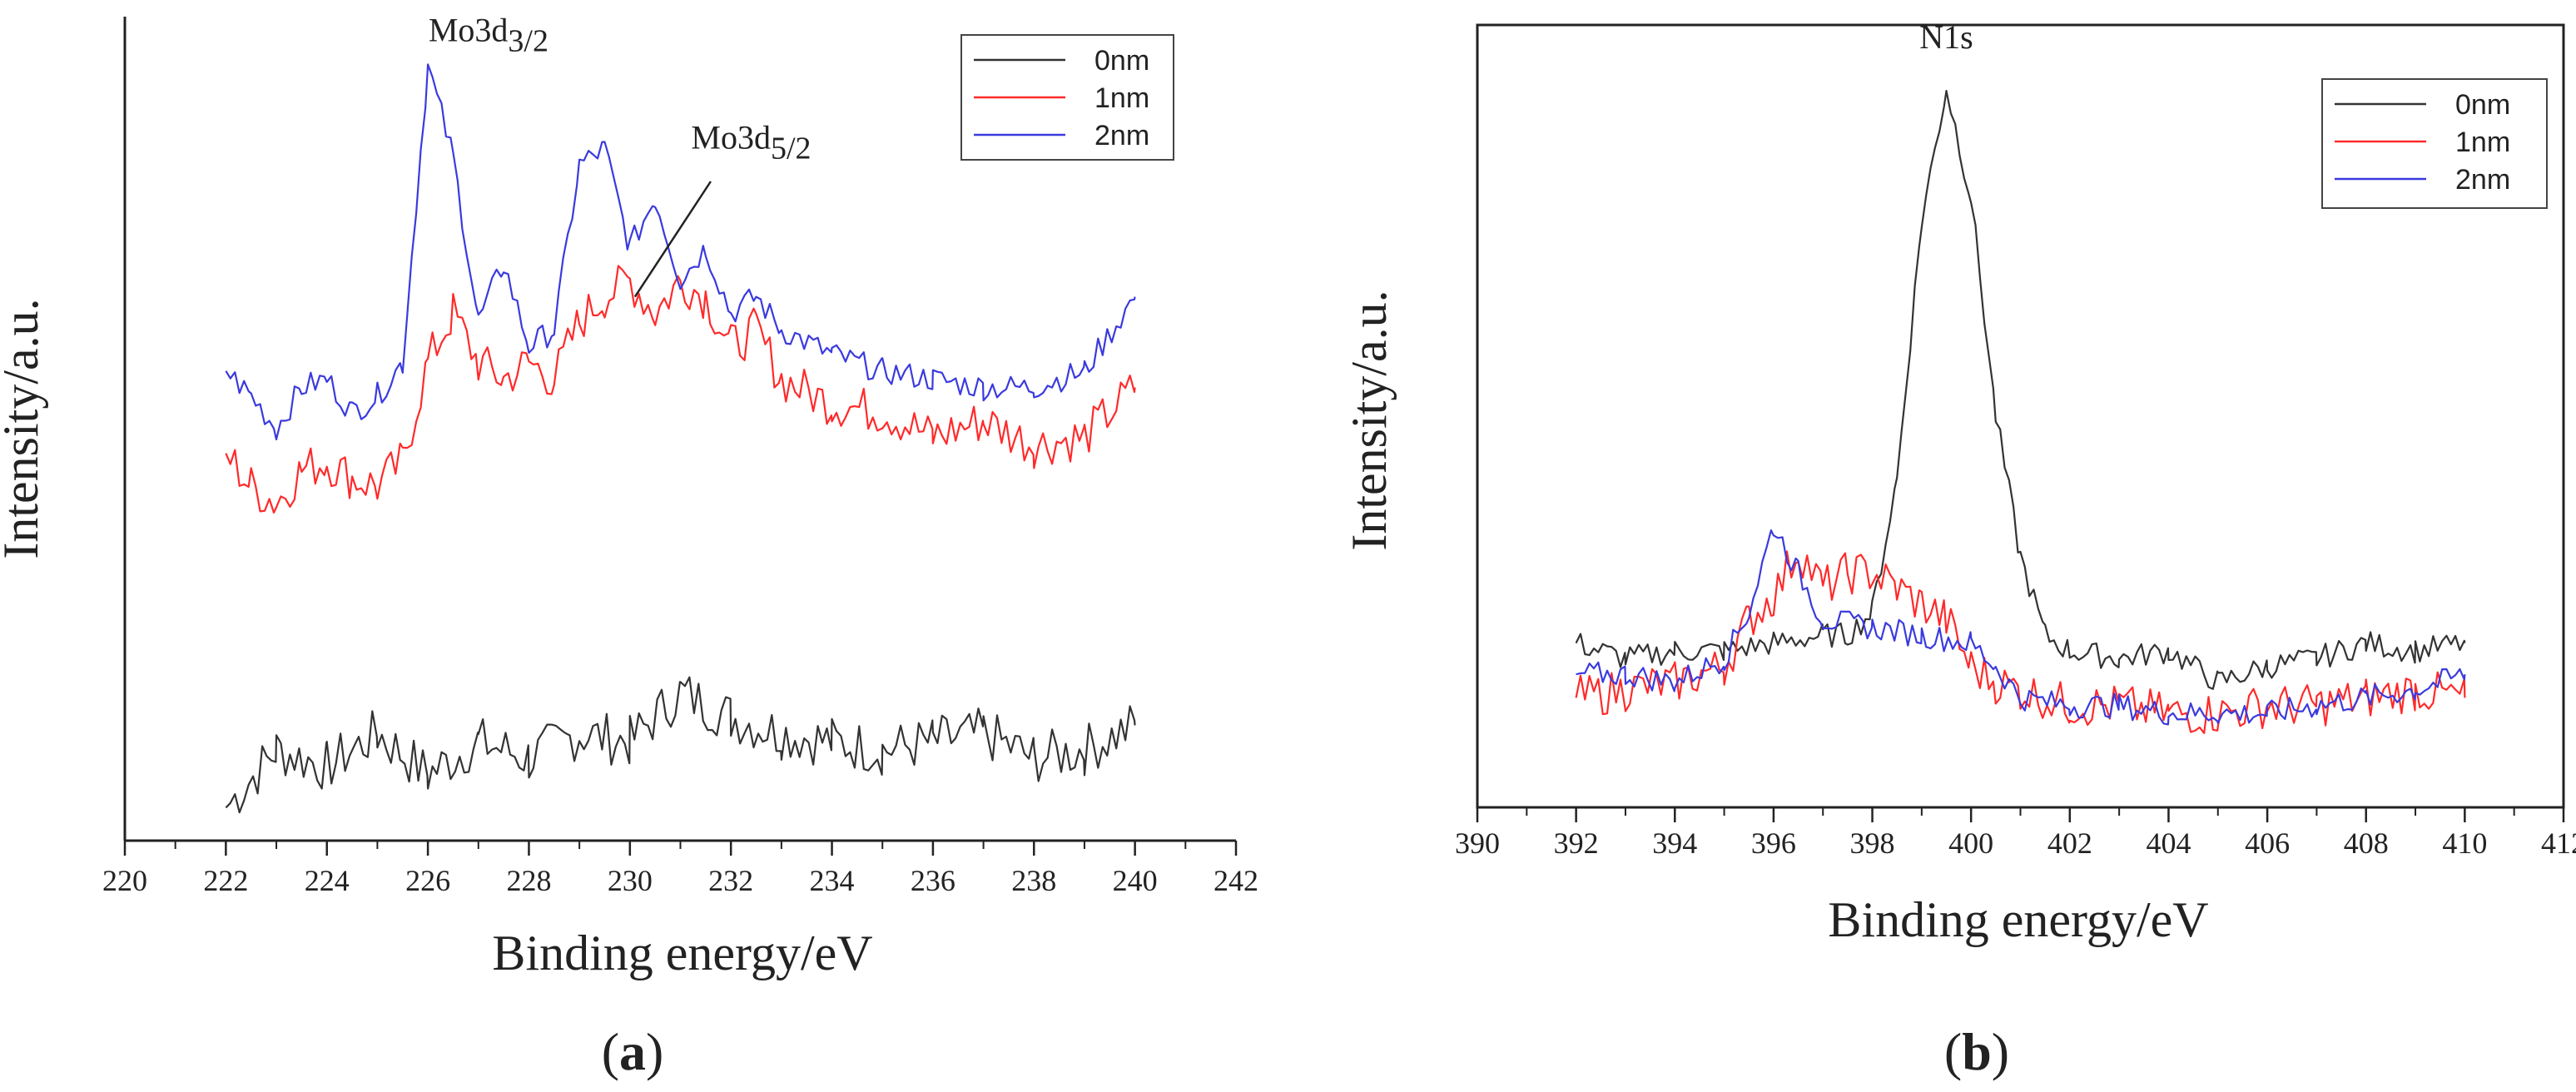 This screenshot has height=1092, width=2576. Describe the element at coordinates (1872, 843) in the screenshot. I see `x-tick-label: 398` at that location.